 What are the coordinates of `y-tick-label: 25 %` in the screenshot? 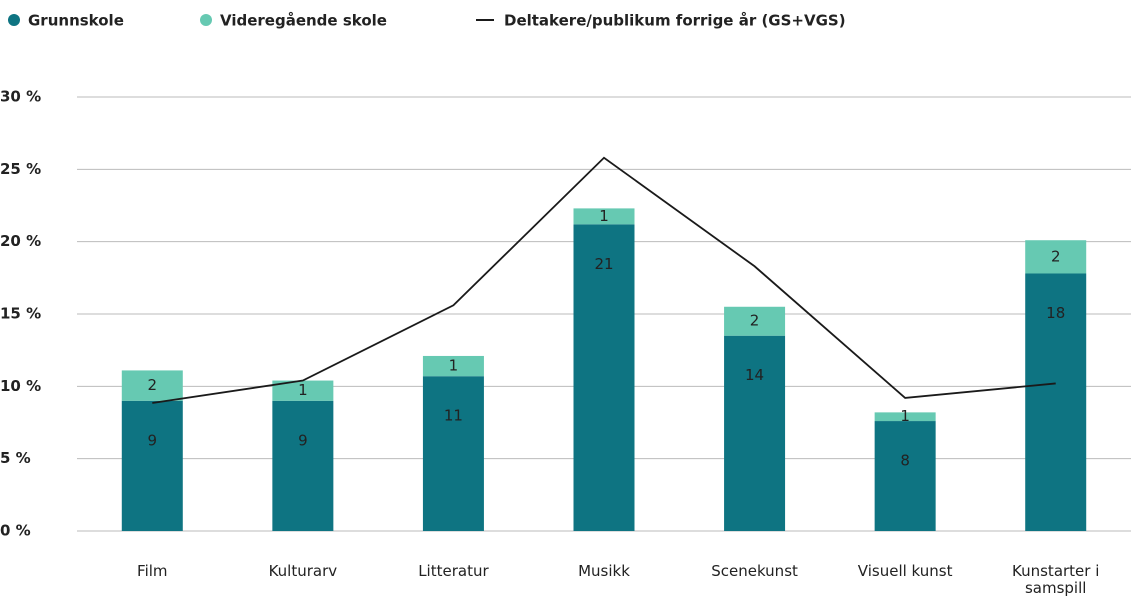 It's located at (20, 169).